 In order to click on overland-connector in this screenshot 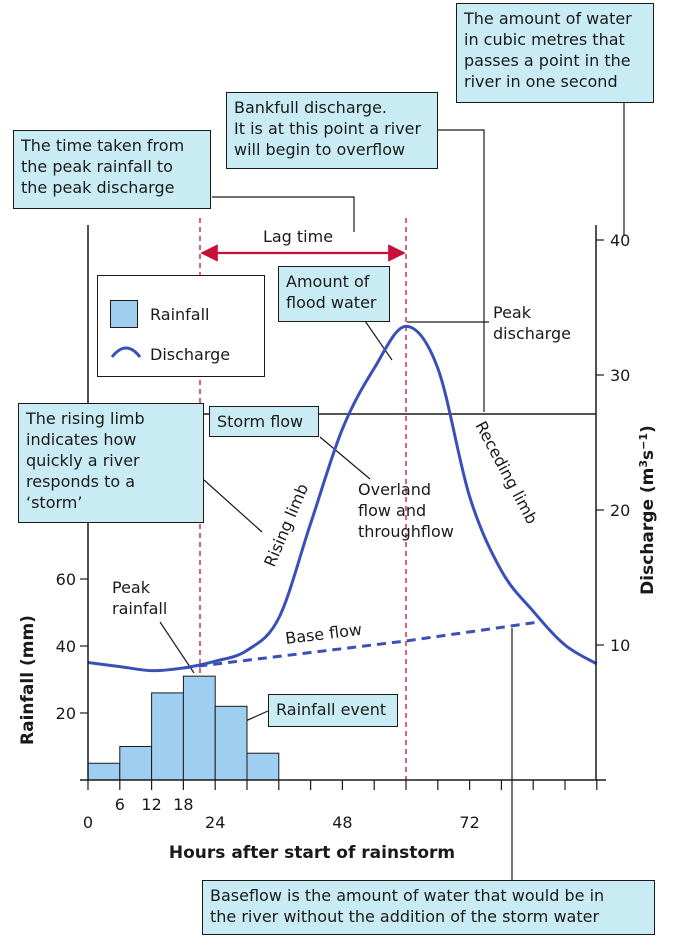, I will do `click(345, 458)`.